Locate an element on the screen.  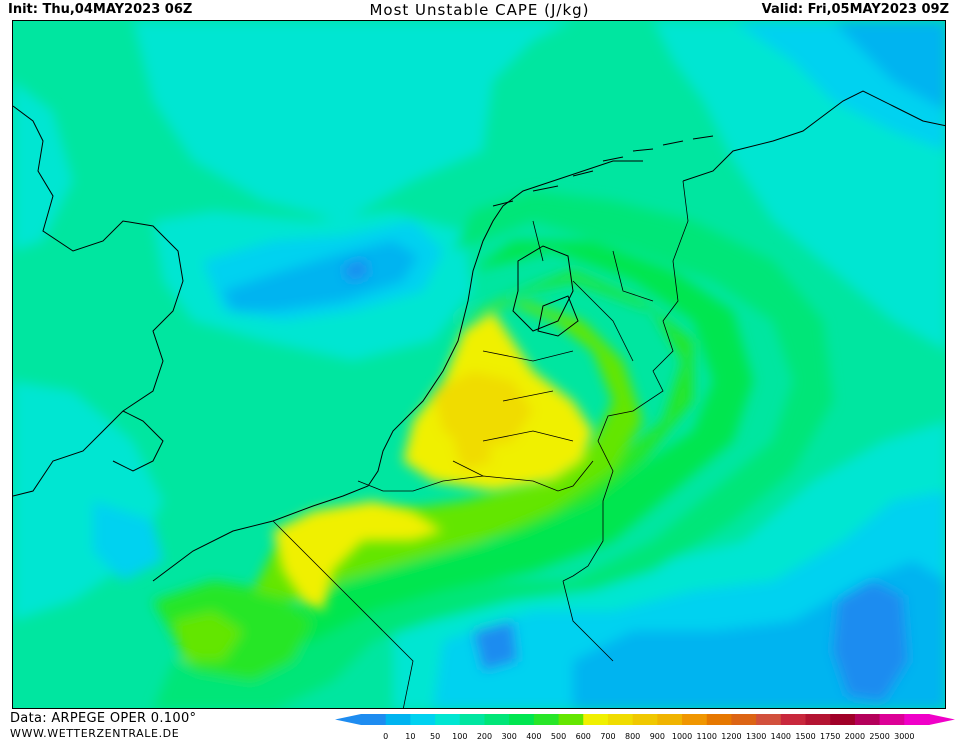
be-fr-border is located at coordinates (343, 614).